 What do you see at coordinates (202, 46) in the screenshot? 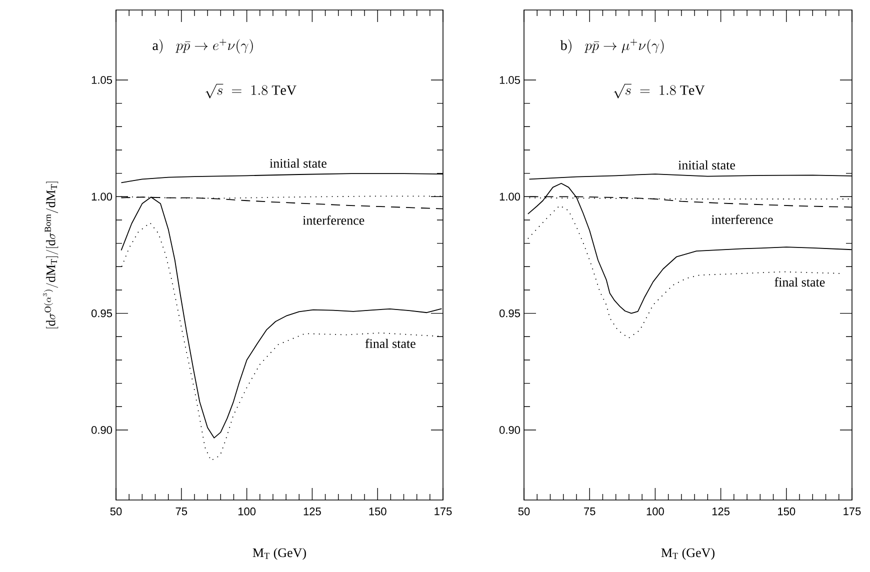
I see `text: $\mathrm{a)}\;\;\; p\bar{p}\rightarrow e^{+}\nu(\gamma)$` at bounding box center [202, 46].